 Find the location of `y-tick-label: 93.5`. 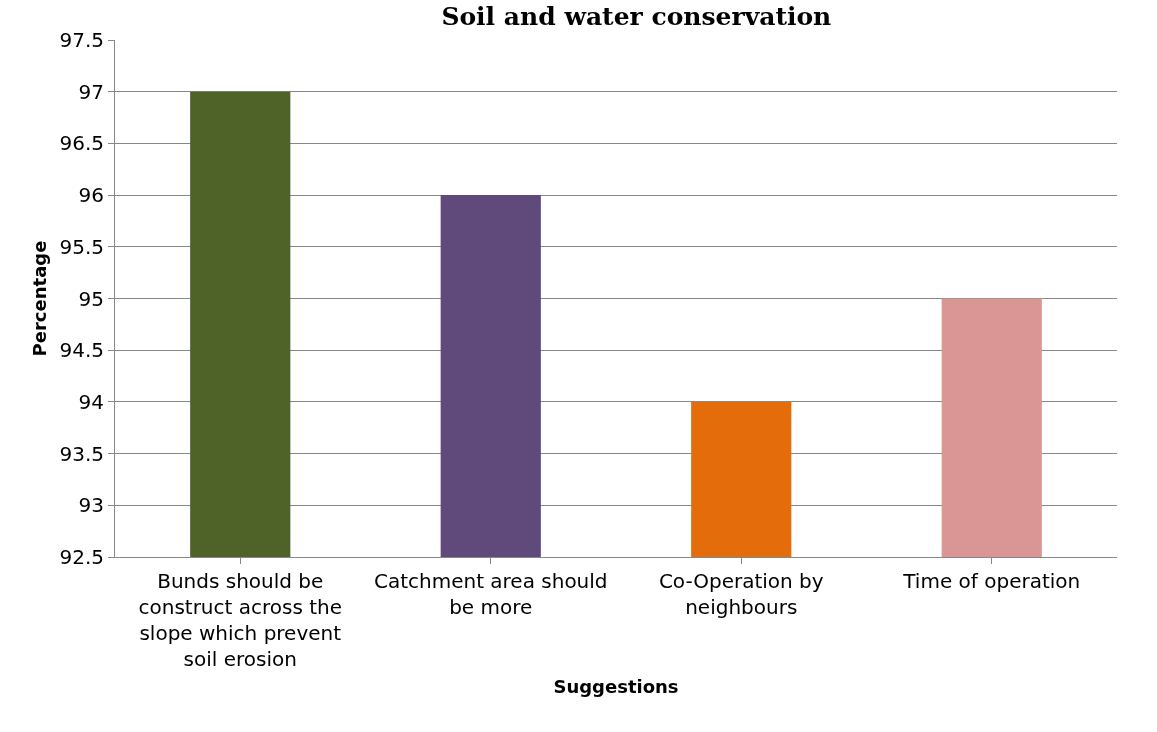

y-tick-label: 93.5 is located at coordinates (81, 453).